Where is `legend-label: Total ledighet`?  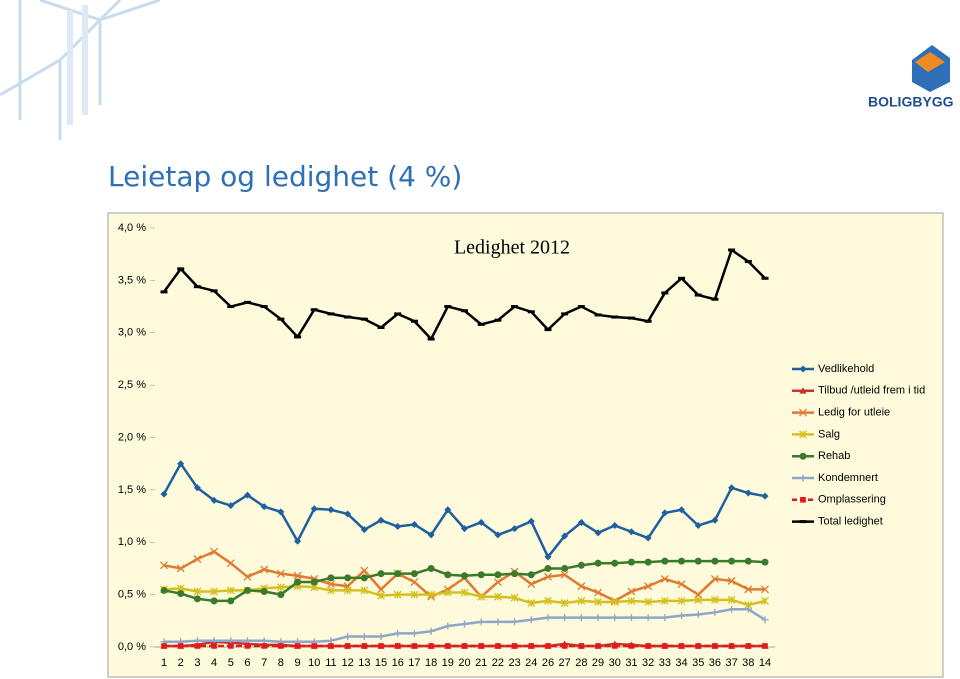
legend-label: Total ledighet is located at coordinates (850, 522).